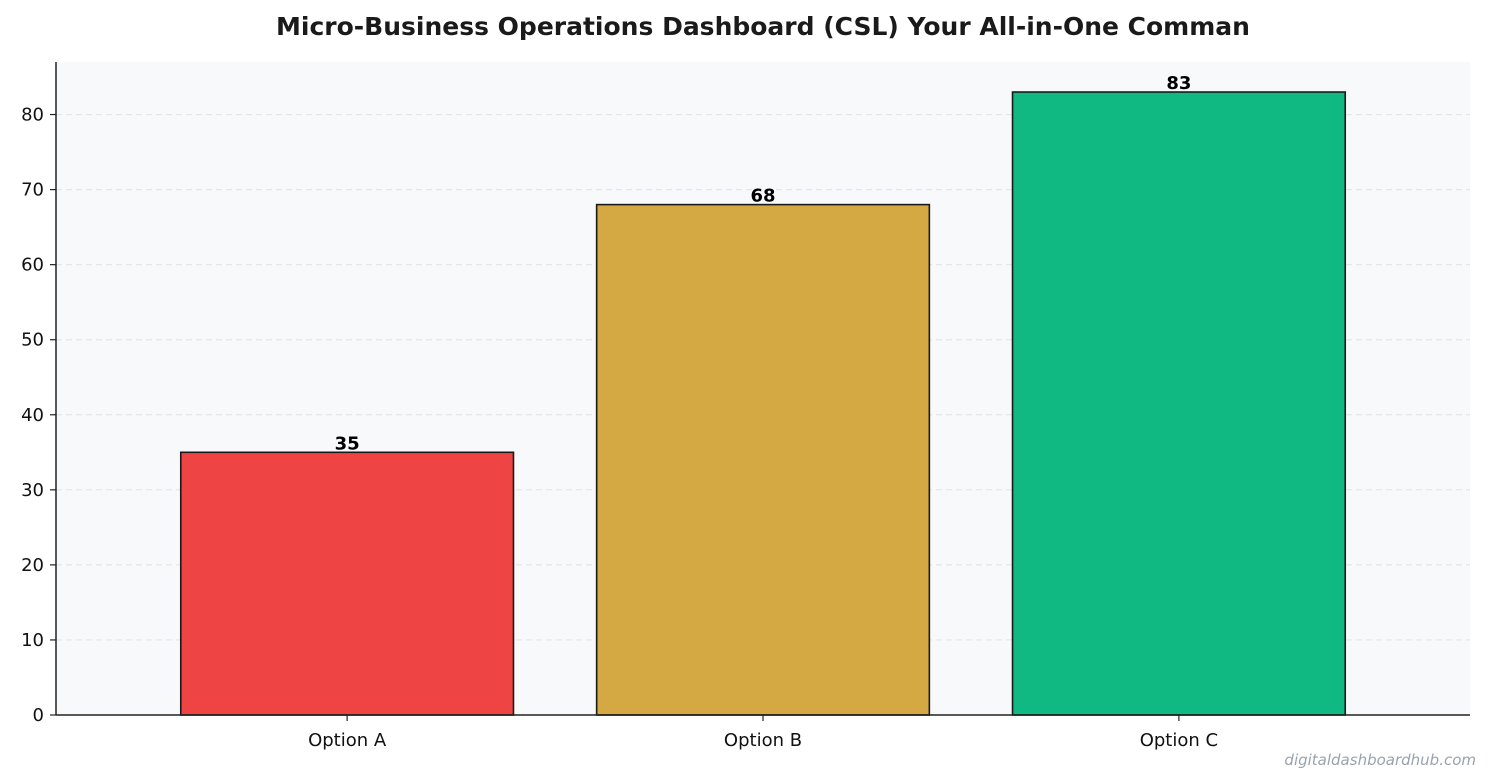 The width and height of the screenshot is (1492, 783). I want to click on y-tick-label: 60, so click(32, 265).